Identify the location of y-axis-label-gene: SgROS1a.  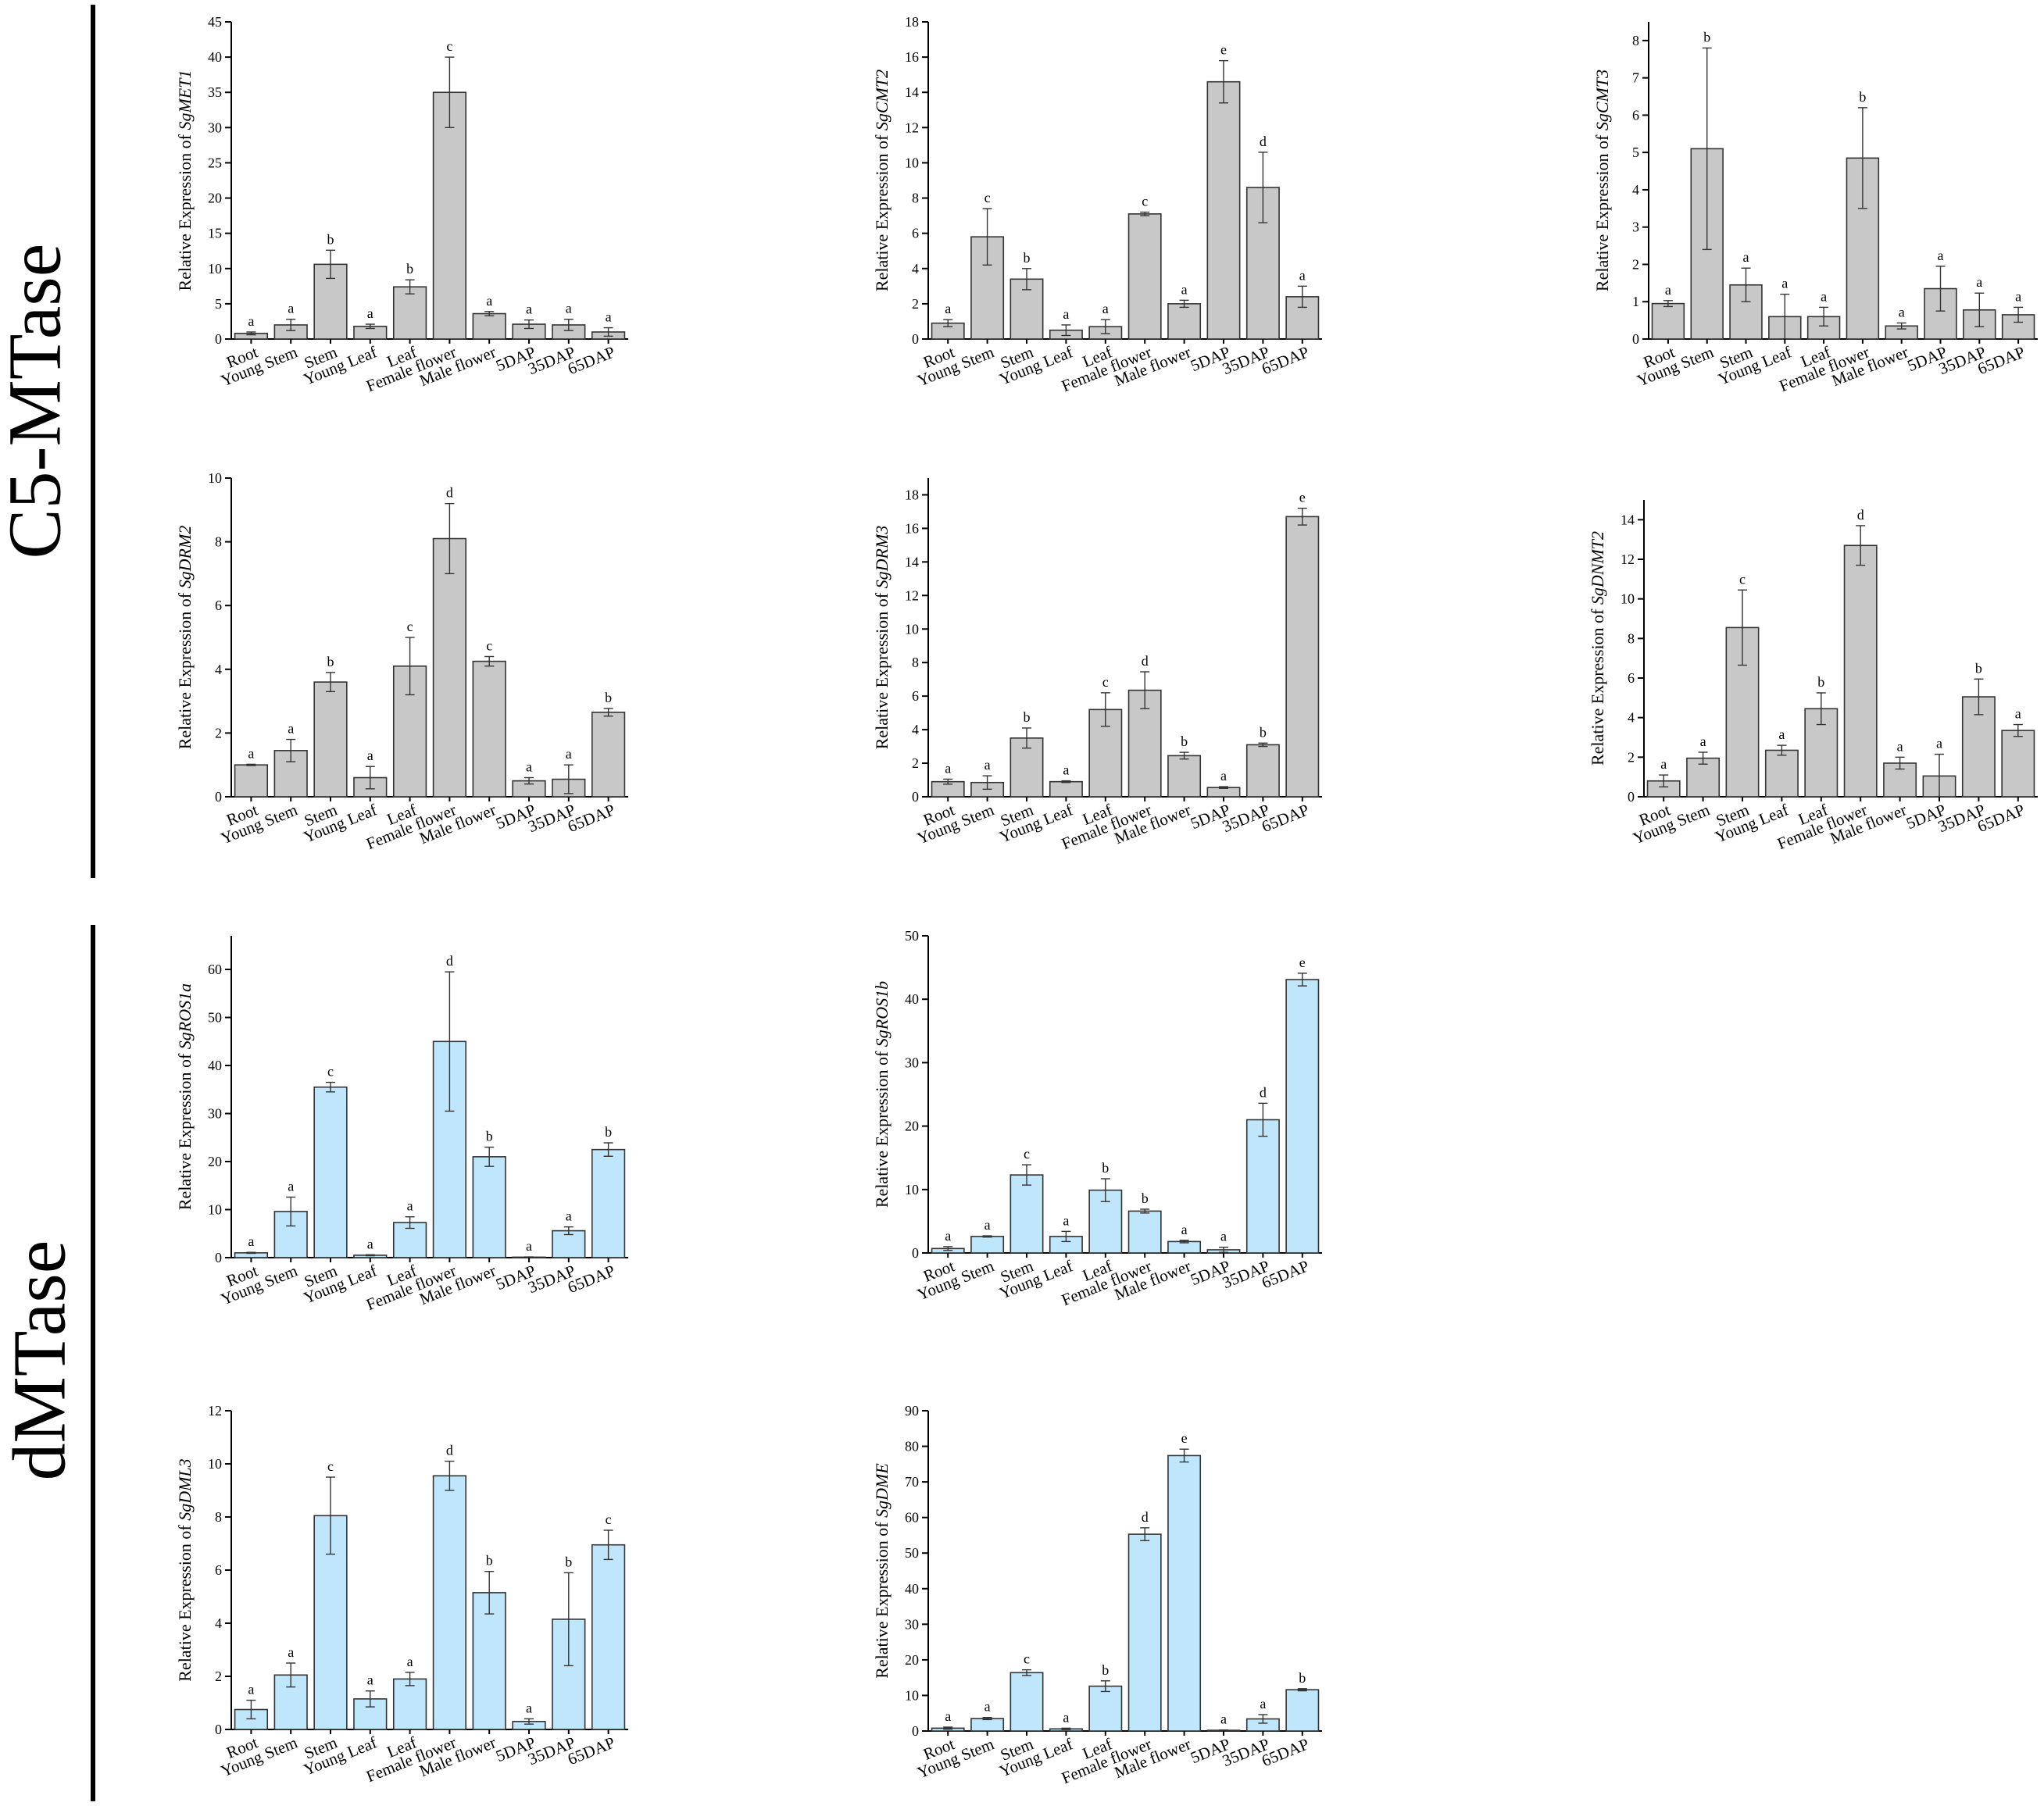
(185, 1016).